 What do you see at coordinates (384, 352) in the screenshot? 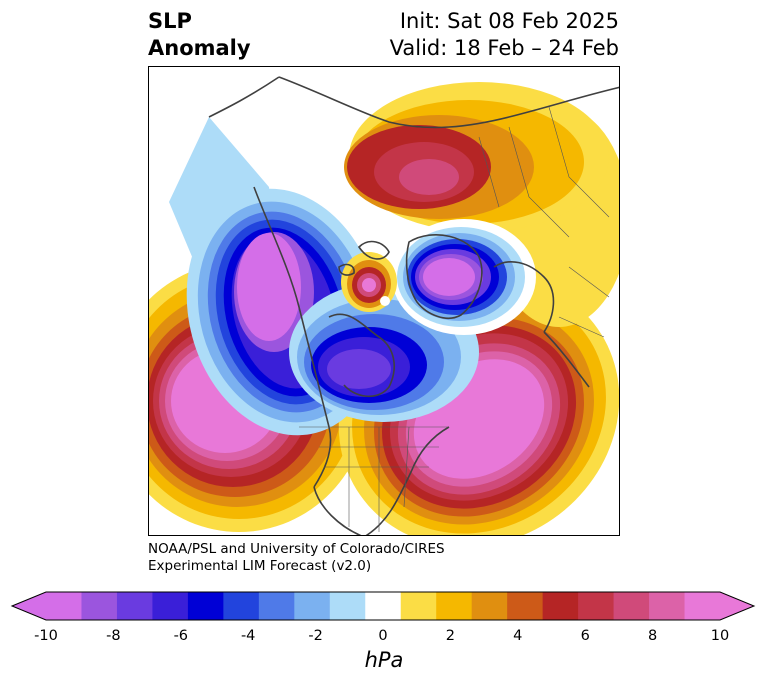
I see `canada-low-anomaly` at bounding box center [384, 352].